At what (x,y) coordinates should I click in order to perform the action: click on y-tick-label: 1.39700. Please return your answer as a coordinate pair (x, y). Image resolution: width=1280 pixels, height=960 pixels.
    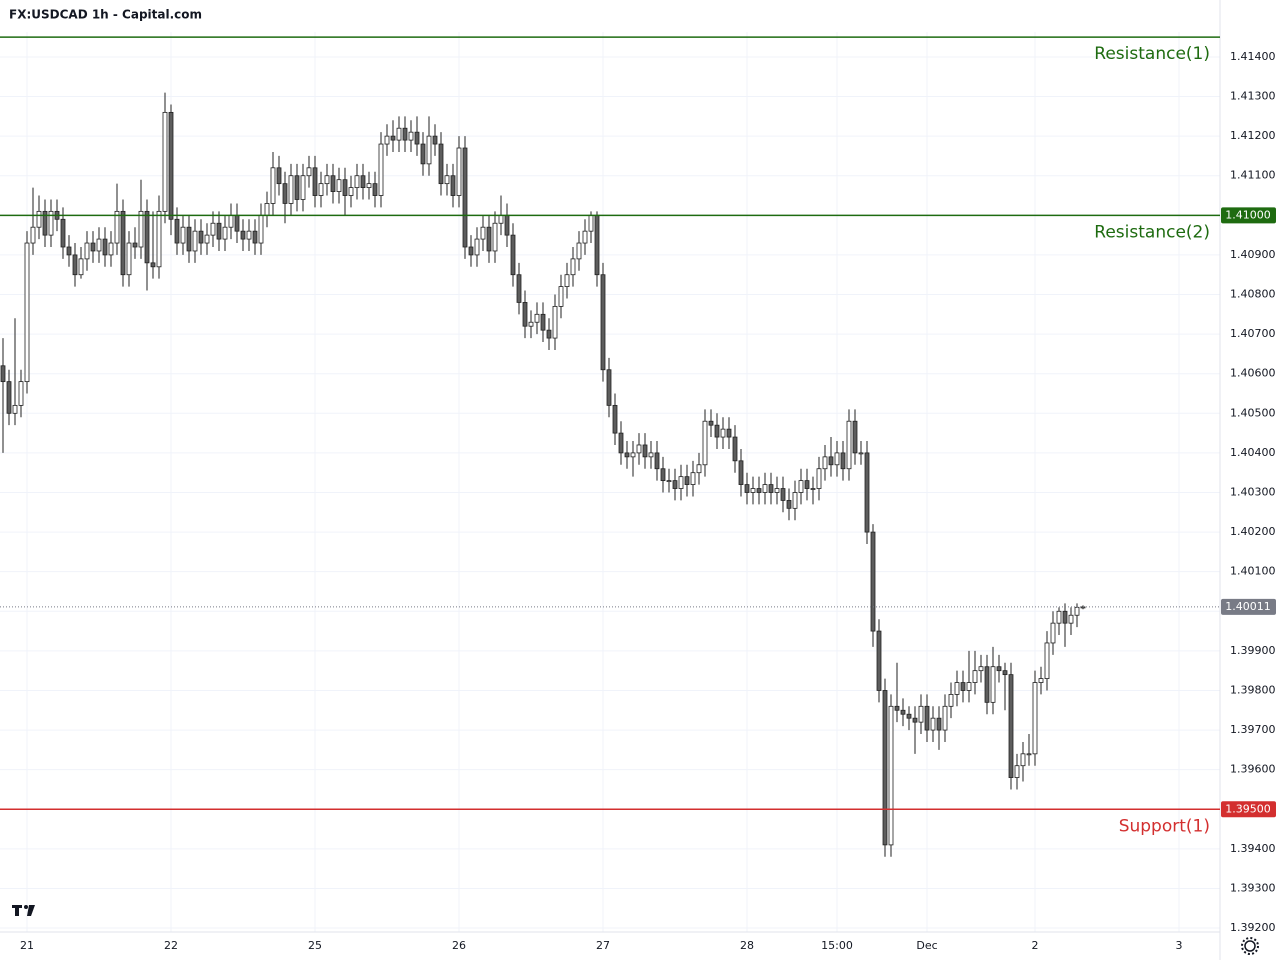
    Looking at the image, I should click on (1253, 729).